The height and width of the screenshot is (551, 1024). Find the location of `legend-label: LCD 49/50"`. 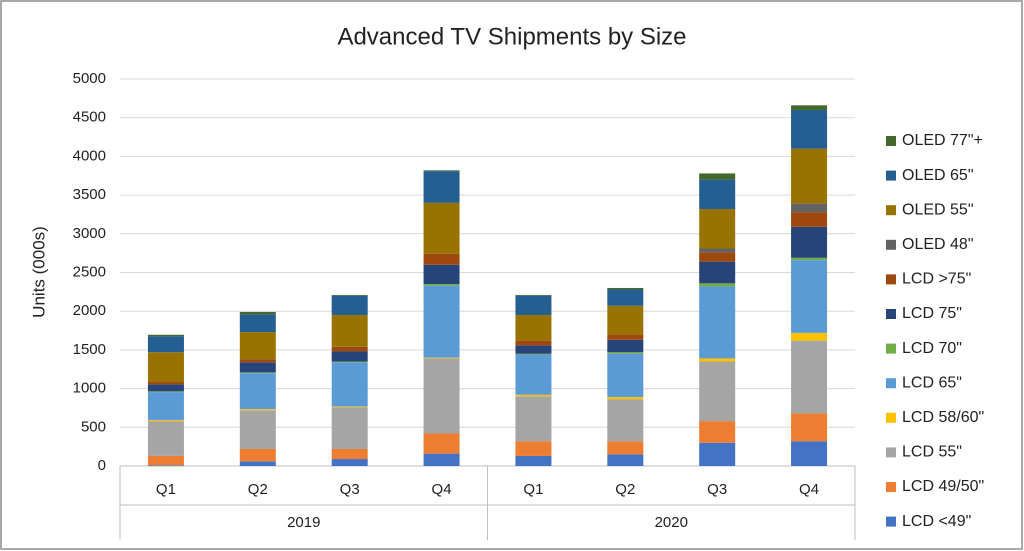

legend-label: LCD 49/50" is located at coordinates (943, 486).